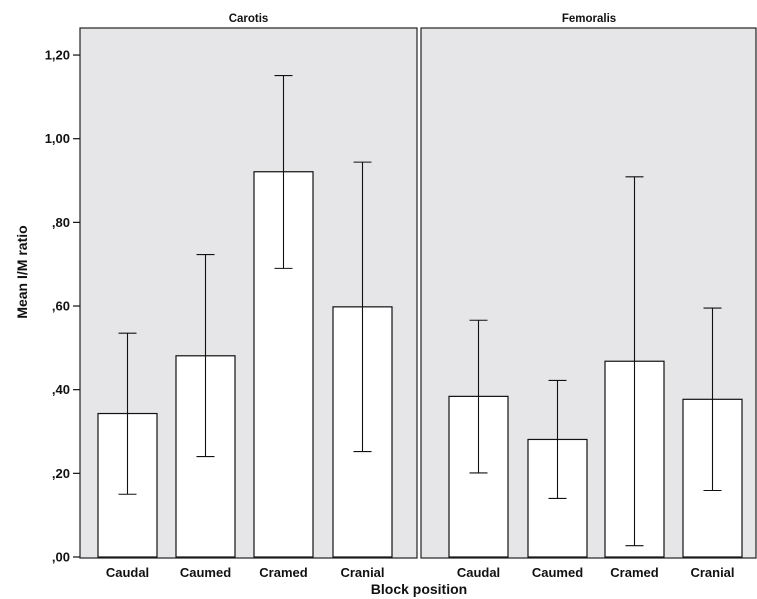 The height and width of the screenshot is (599, 757). I want to click on y-tick-label: ,00, so click(61, 557).